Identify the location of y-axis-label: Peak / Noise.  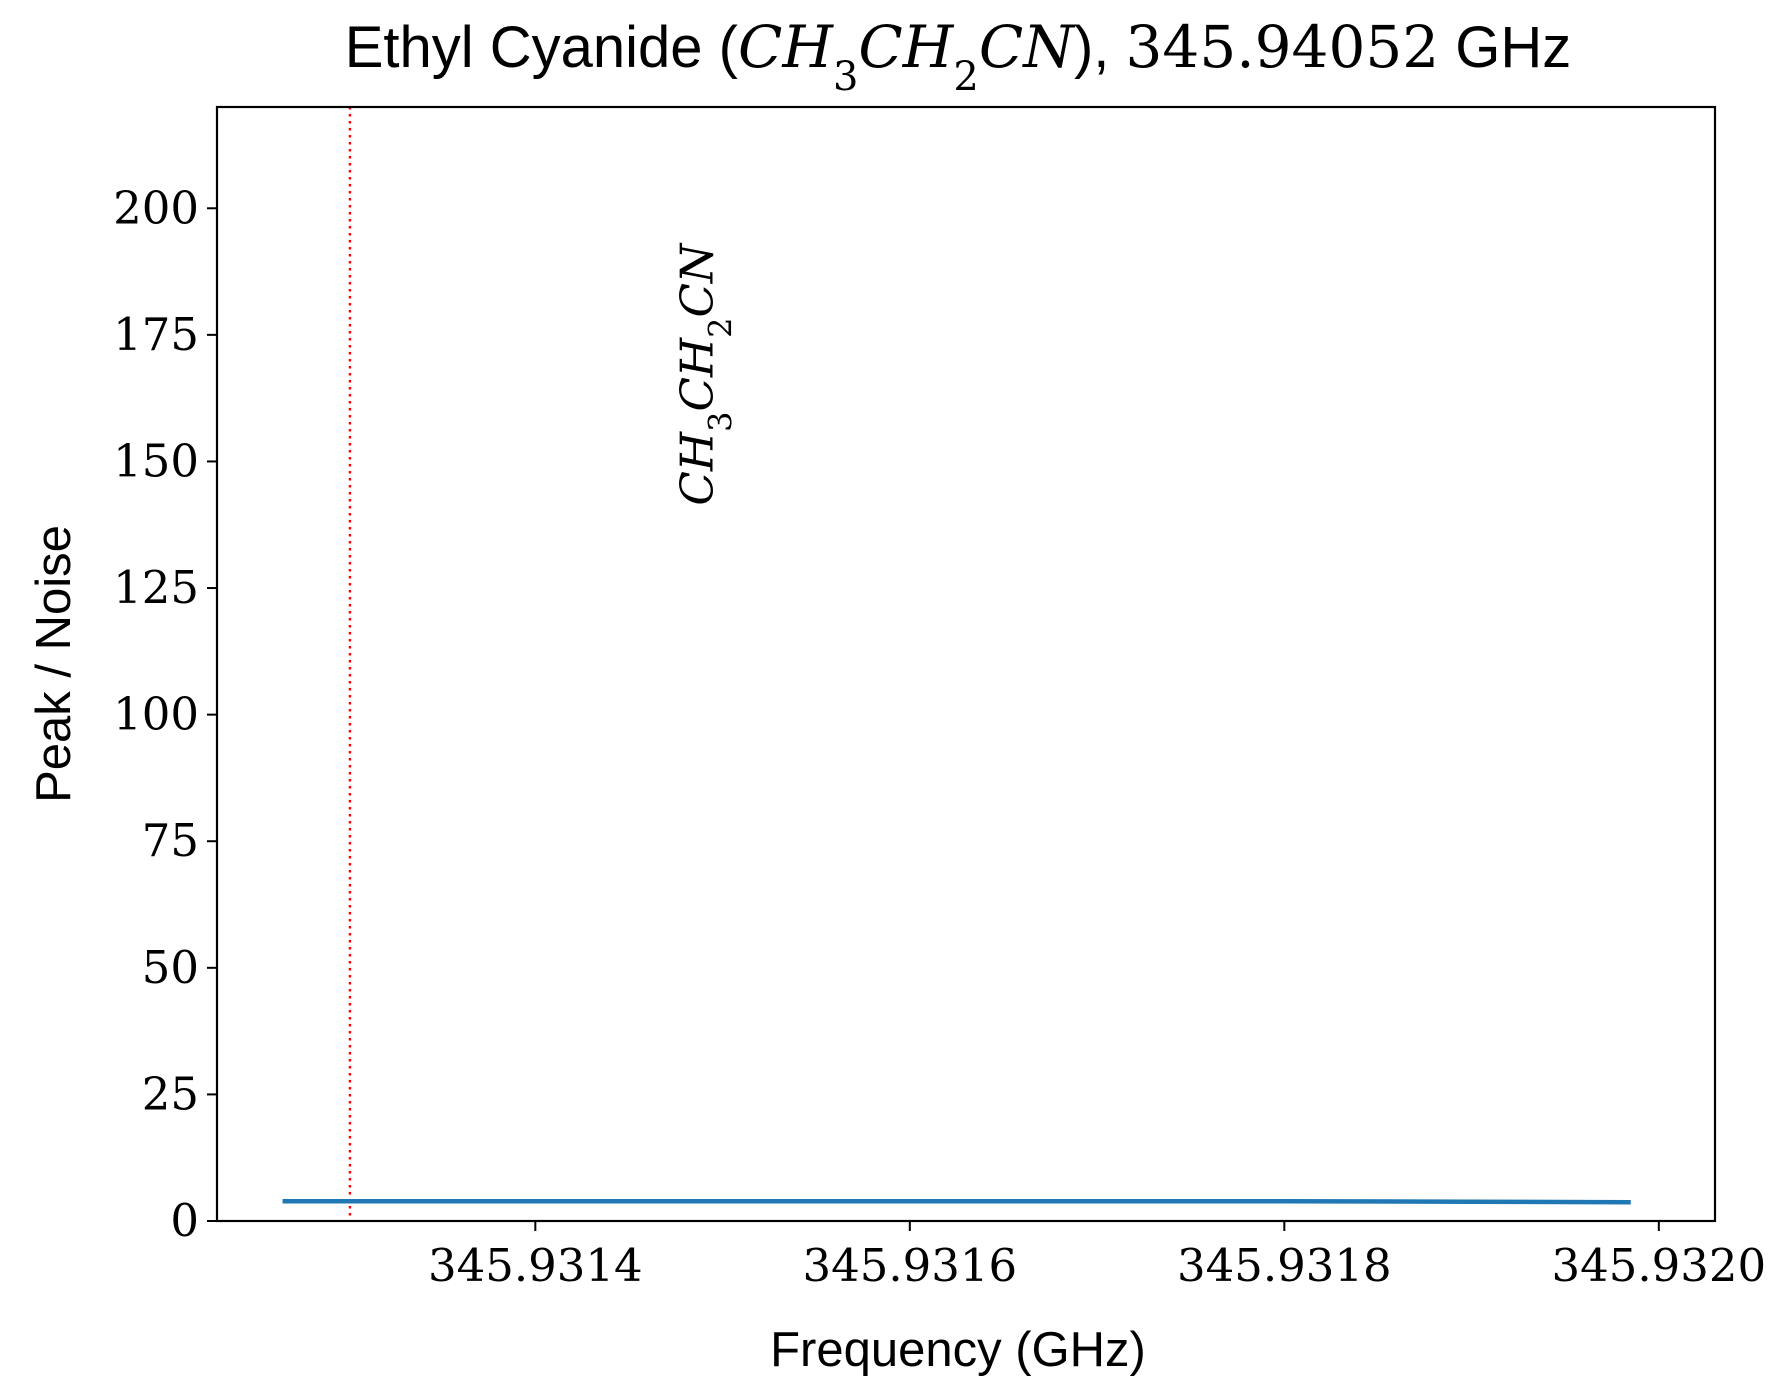
(54, 664).